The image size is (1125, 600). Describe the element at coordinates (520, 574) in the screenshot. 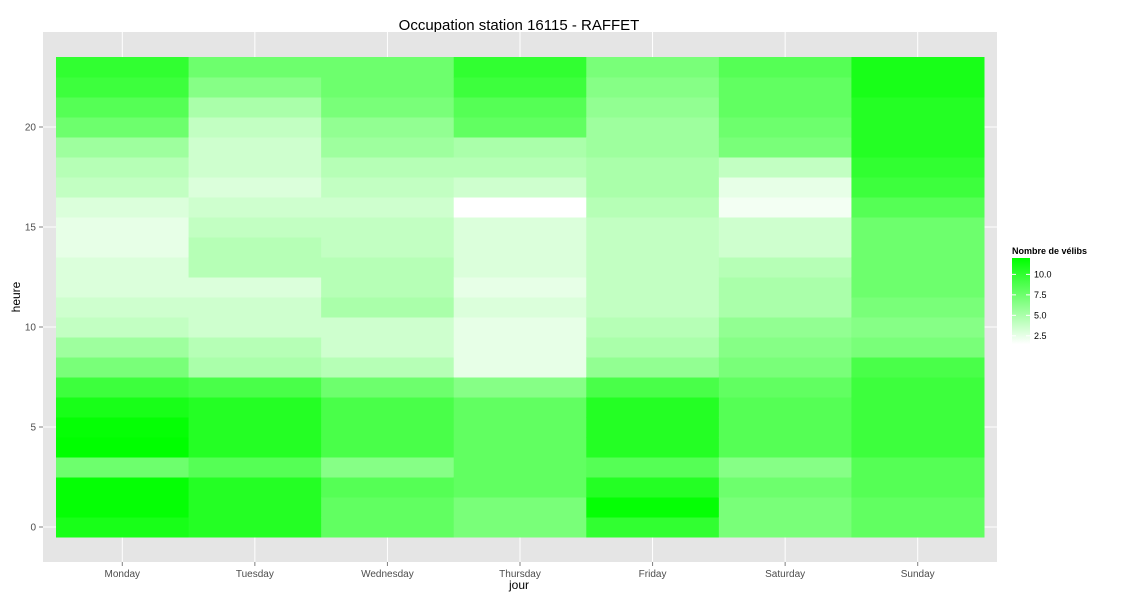

I see `x-tick-label: Thursday` at that location.